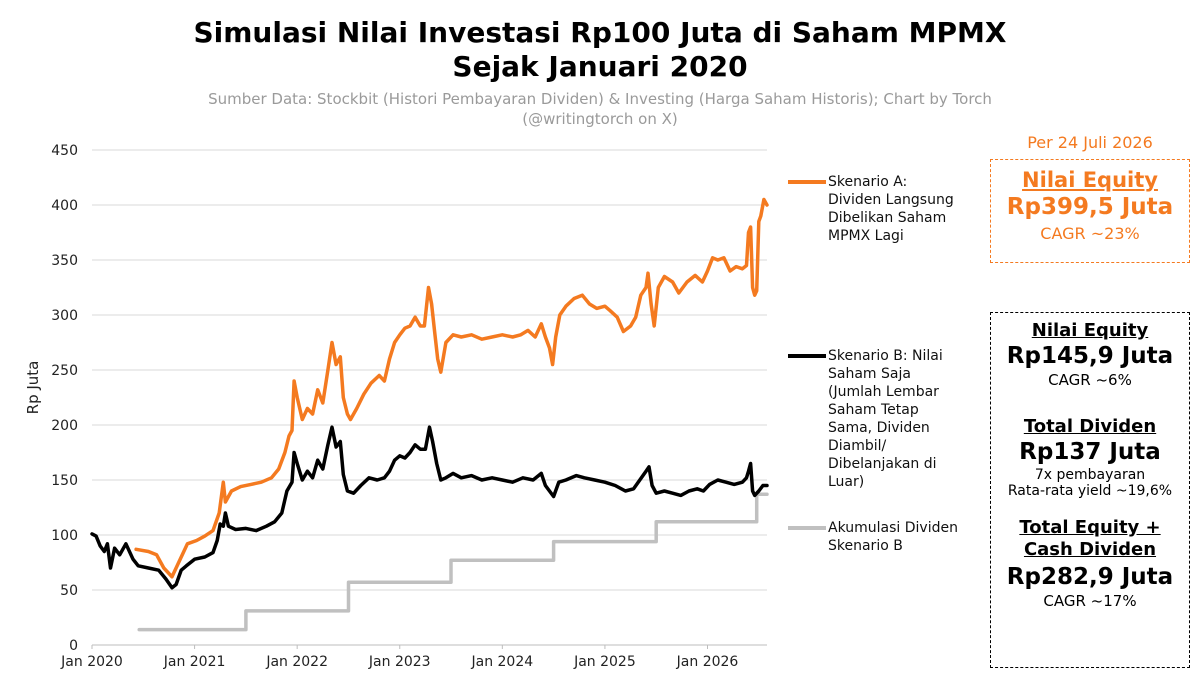  I want to click on y-tick-label: 150, so click(64, 481).